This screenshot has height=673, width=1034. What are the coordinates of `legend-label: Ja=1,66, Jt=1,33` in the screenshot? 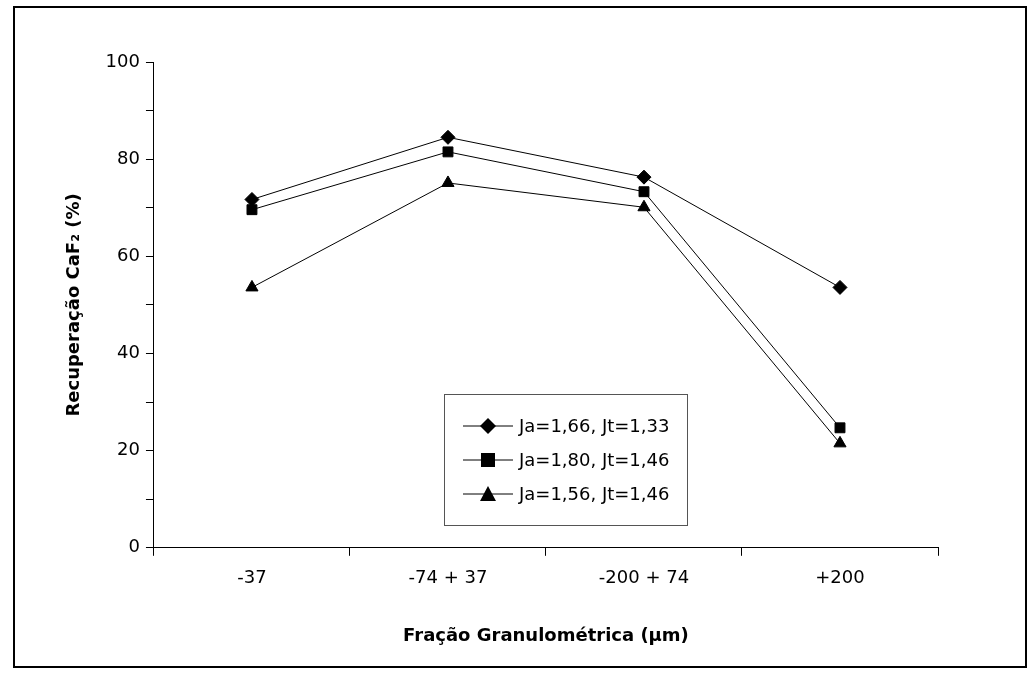 It's located at (594, 426).